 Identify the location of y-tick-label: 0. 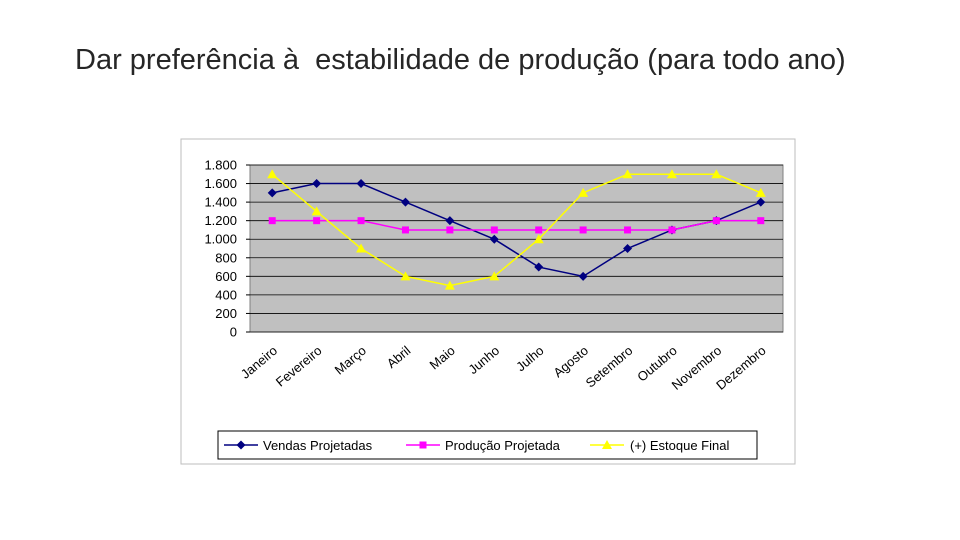
(233, 332).